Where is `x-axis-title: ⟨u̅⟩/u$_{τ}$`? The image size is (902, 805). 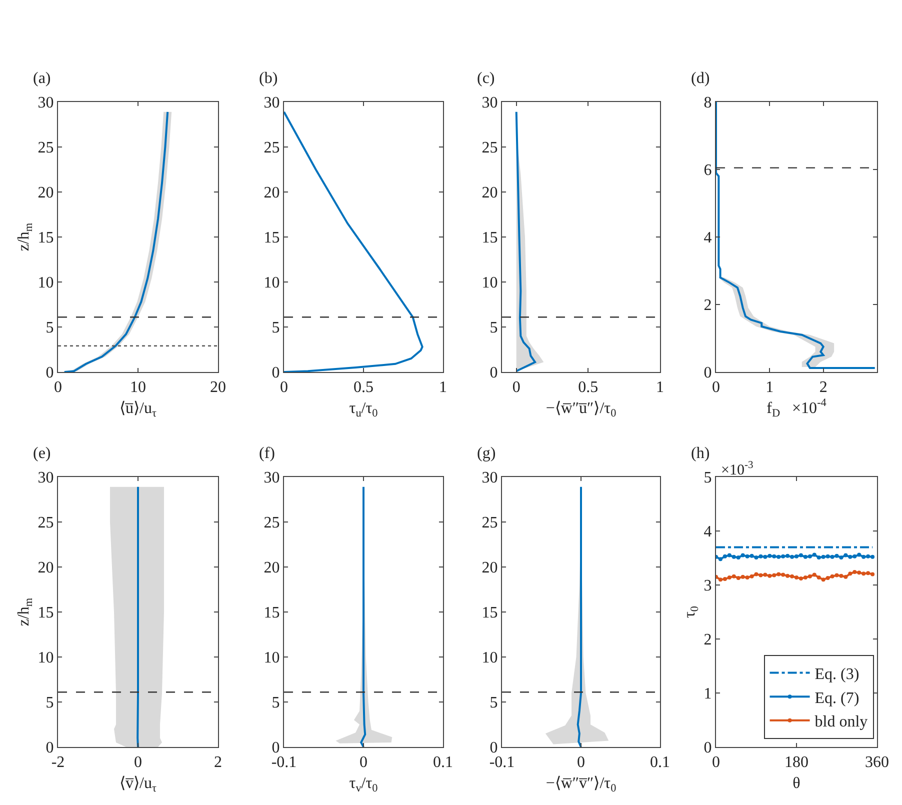 x-axis-title: ⟨u̅⟩/u$_{τ}$ is located at coordinates (138, 410).